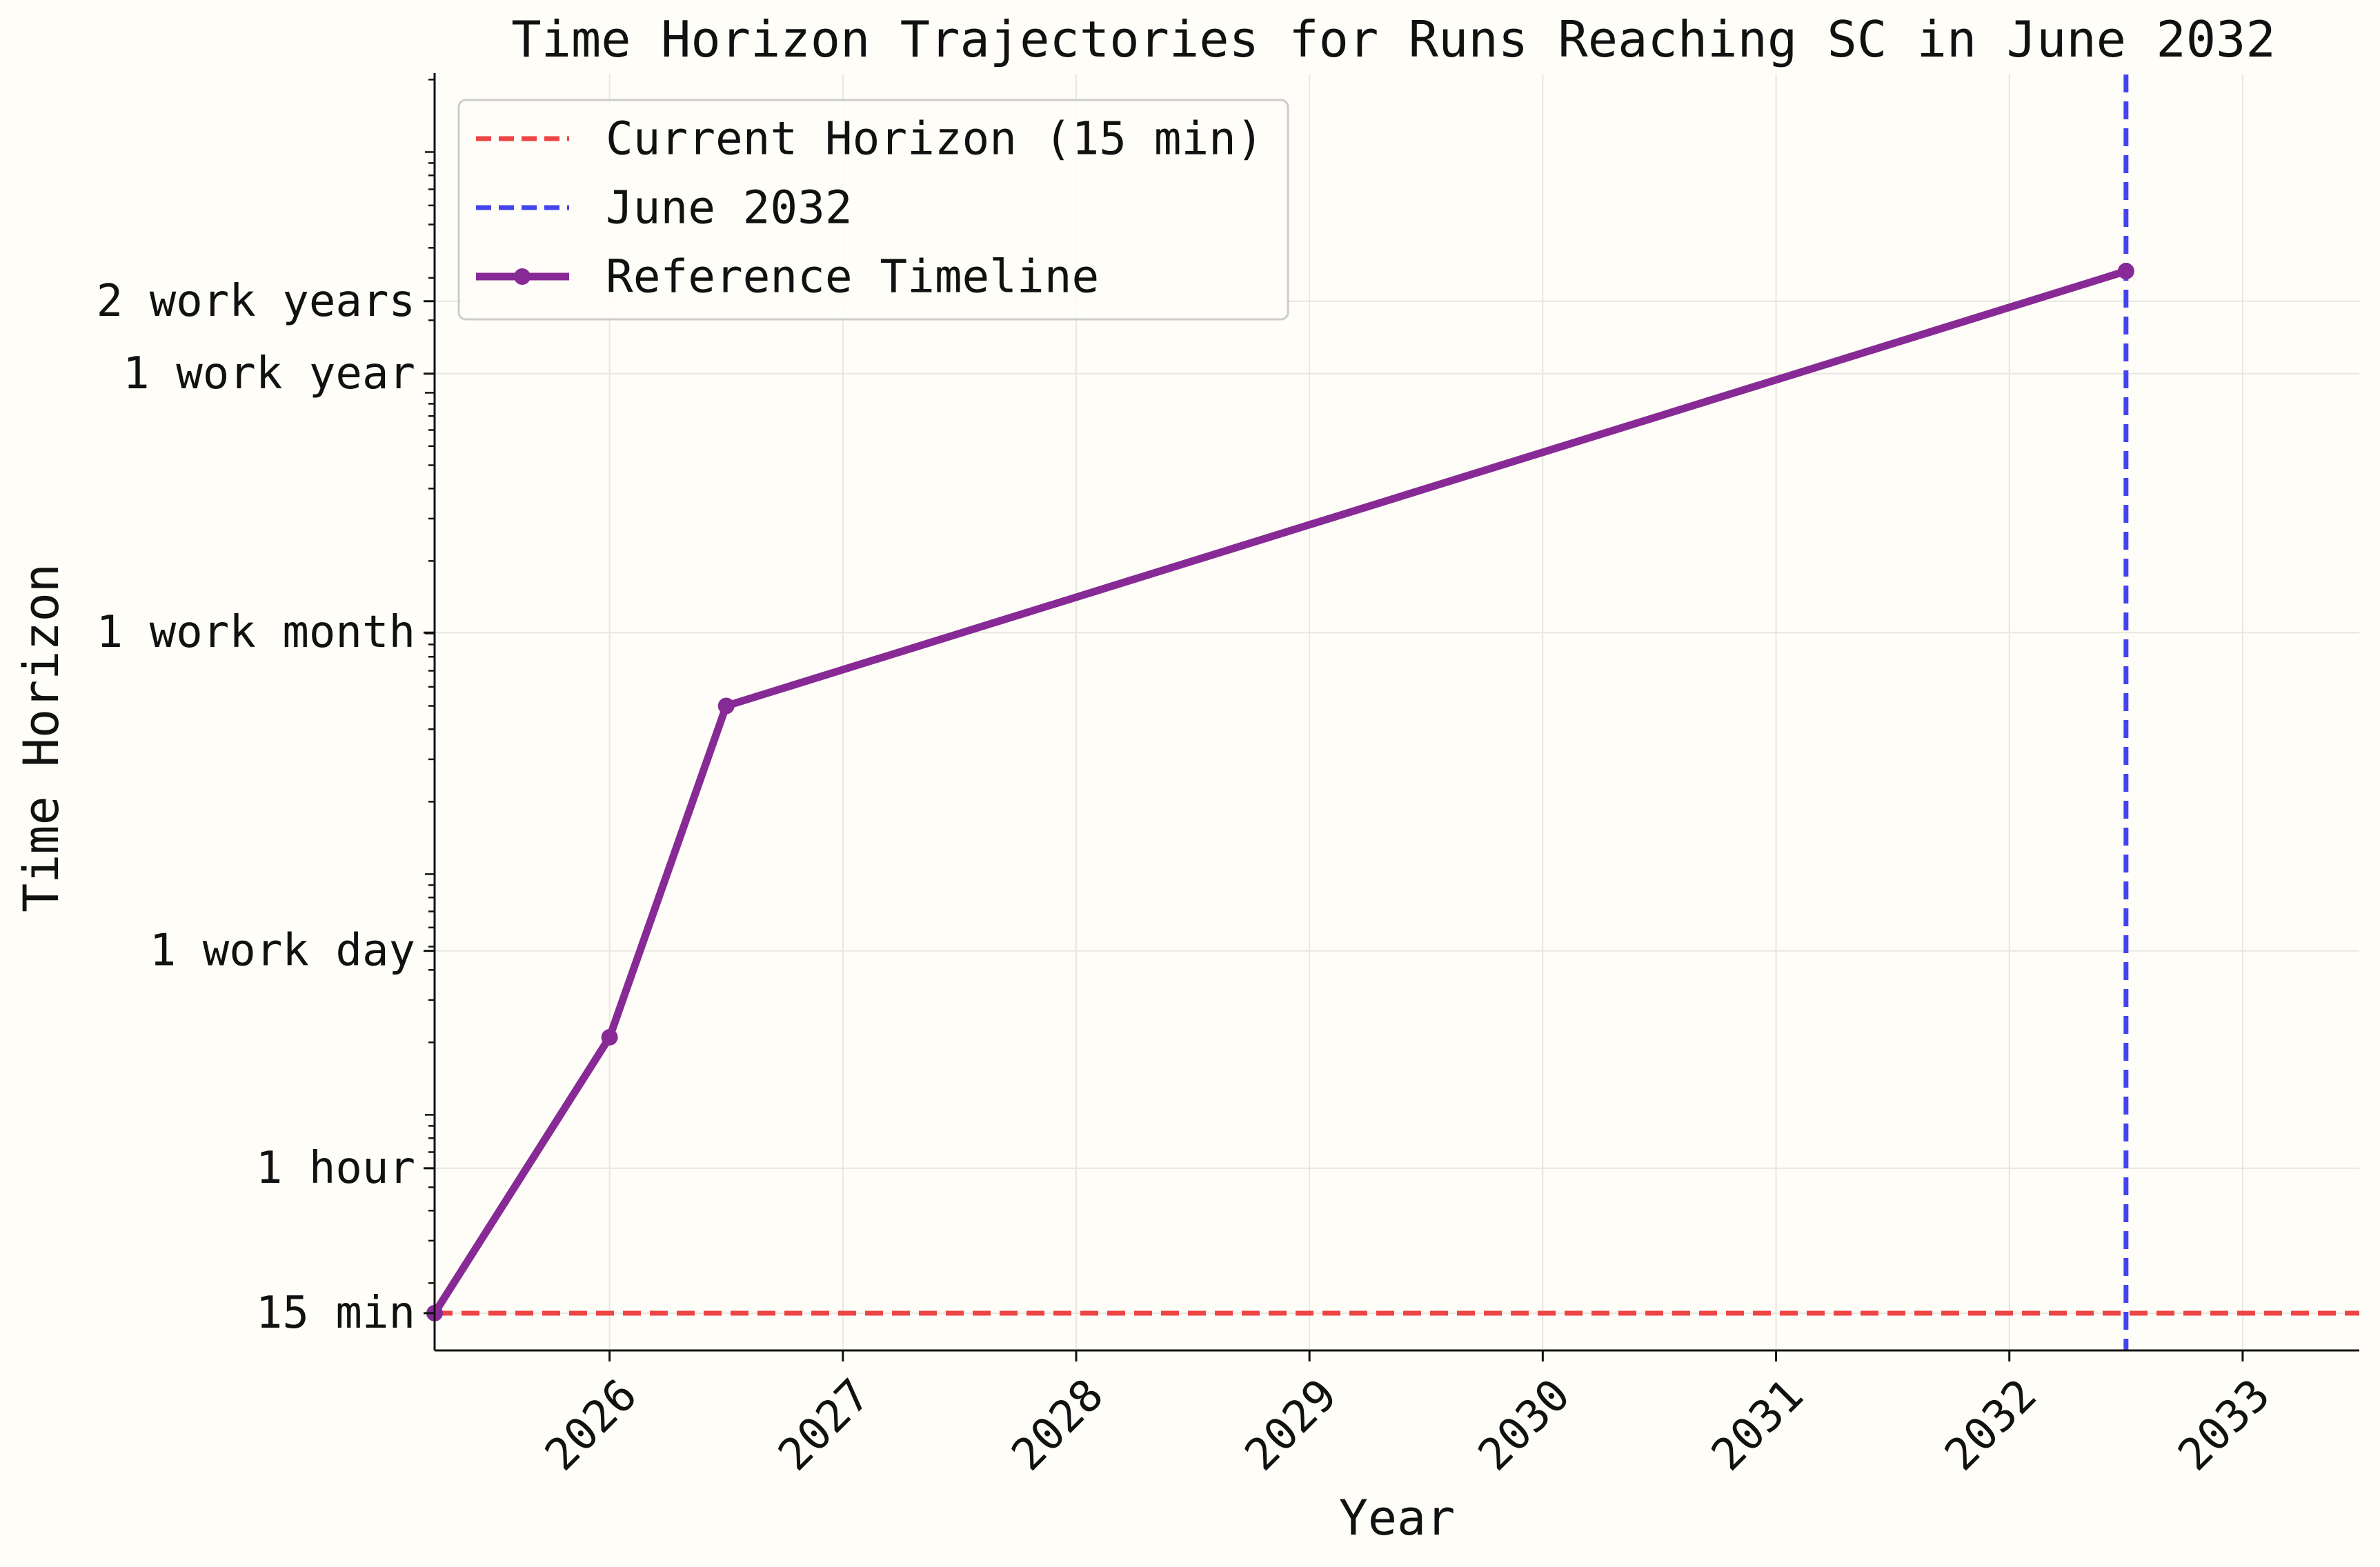 The image size is (2380, 1567). What do you see at coordinates (1057, 1425) in the screenshot?
I see `x-tick-label: 2028` at bounding box center [1057, 1425].